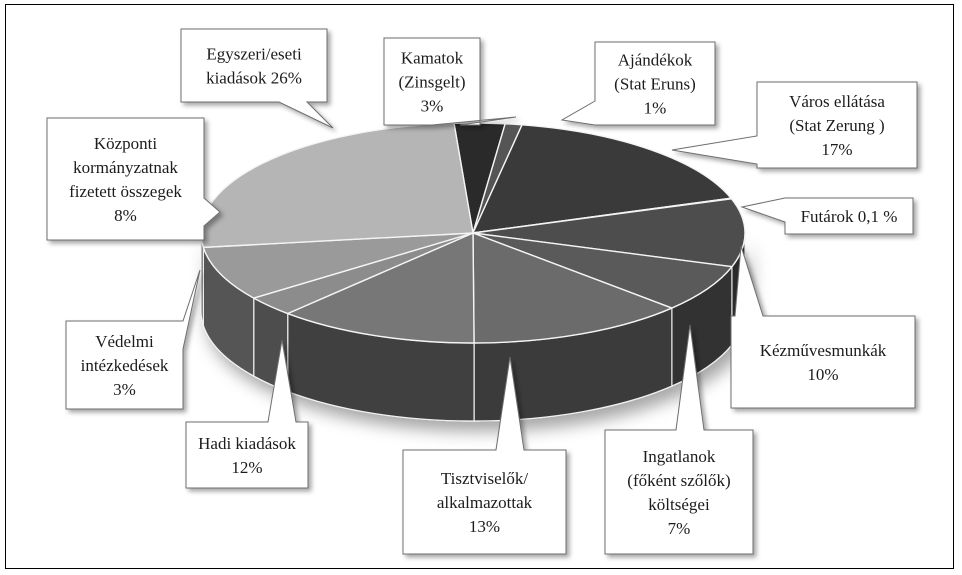 Image resolution: width=962 pixels, height=575 pixels. What do you see at coordinates (678, 480) in the screenshot?
I see `slice-label-5-line-1: (főként szőlők)` at bounding box center [678, 480].